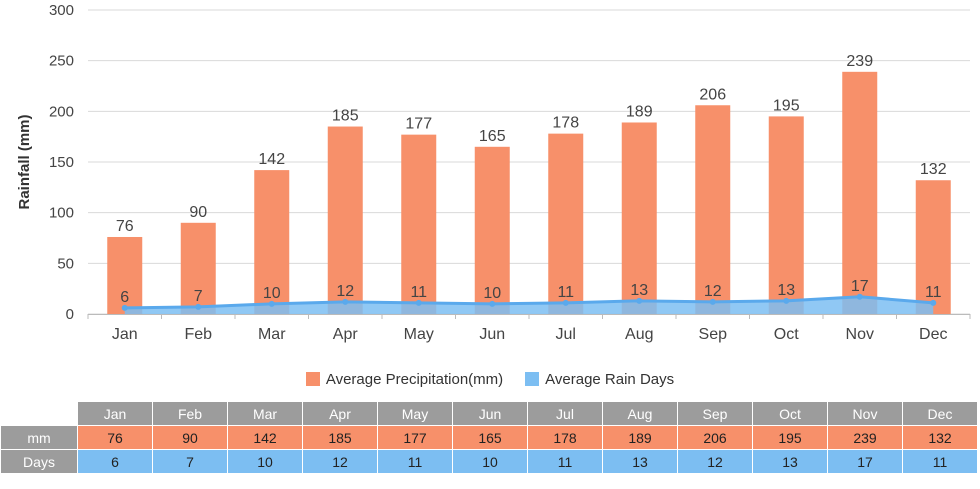  I want to click on table-cell-mm: 239, so click(865, 437).